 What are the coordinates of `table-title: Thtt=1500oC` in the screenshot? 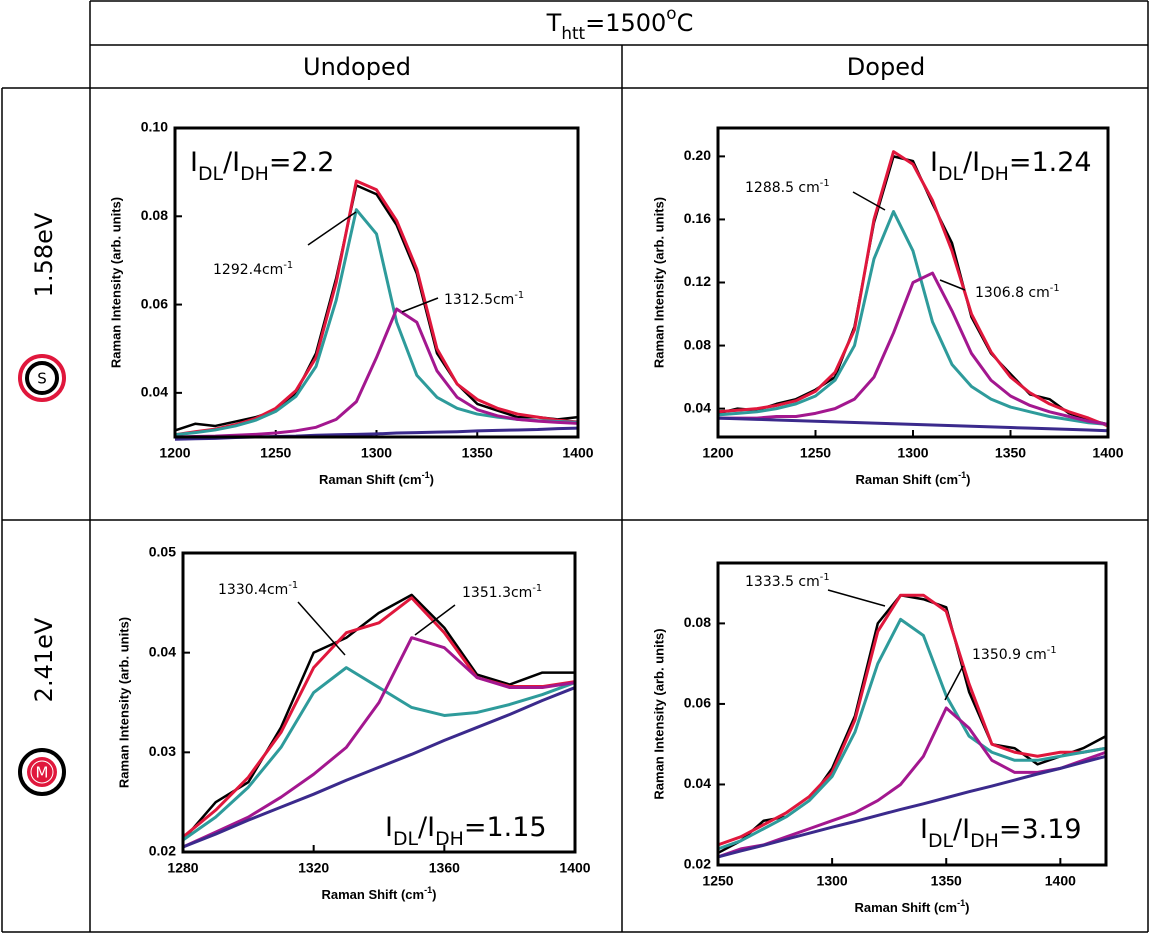 It's located at (620, 23).